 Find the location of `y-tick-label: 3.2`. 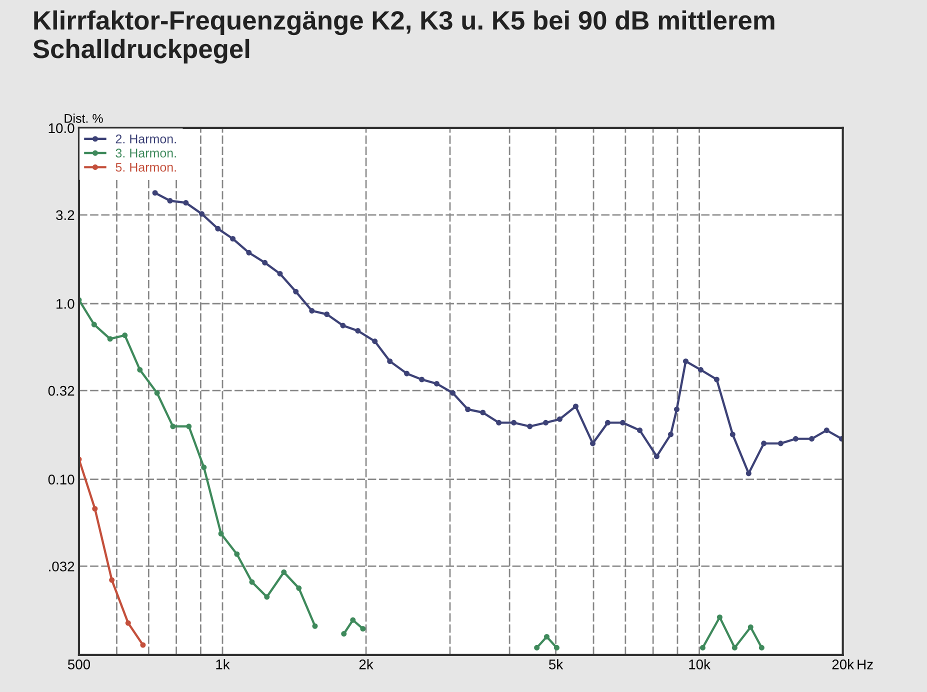

y-tick-label: 3.2 is located at coordinates (65, 215).